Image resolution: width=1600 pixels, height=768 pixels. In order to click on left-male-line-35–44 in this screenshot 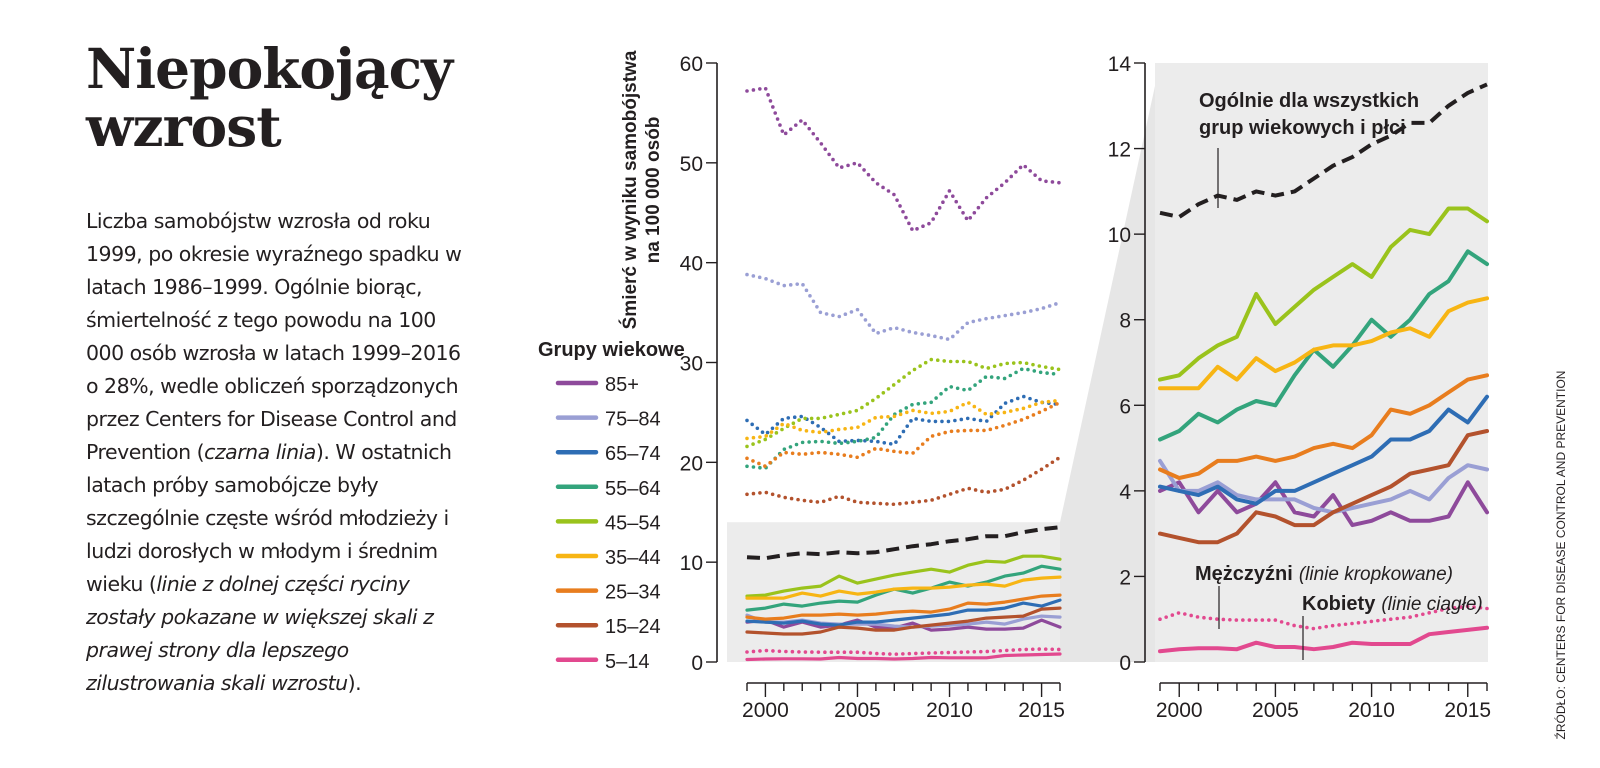, I will do `click(903, 419)`.